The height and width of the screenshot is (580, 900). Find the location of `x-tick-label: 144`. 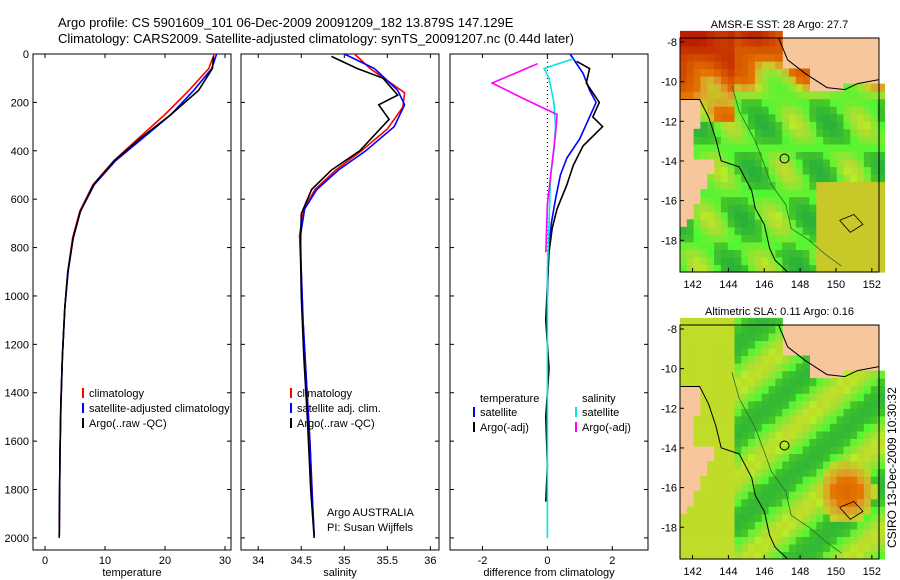

x-tick-label: 144 is located at coordinates (728, 572).